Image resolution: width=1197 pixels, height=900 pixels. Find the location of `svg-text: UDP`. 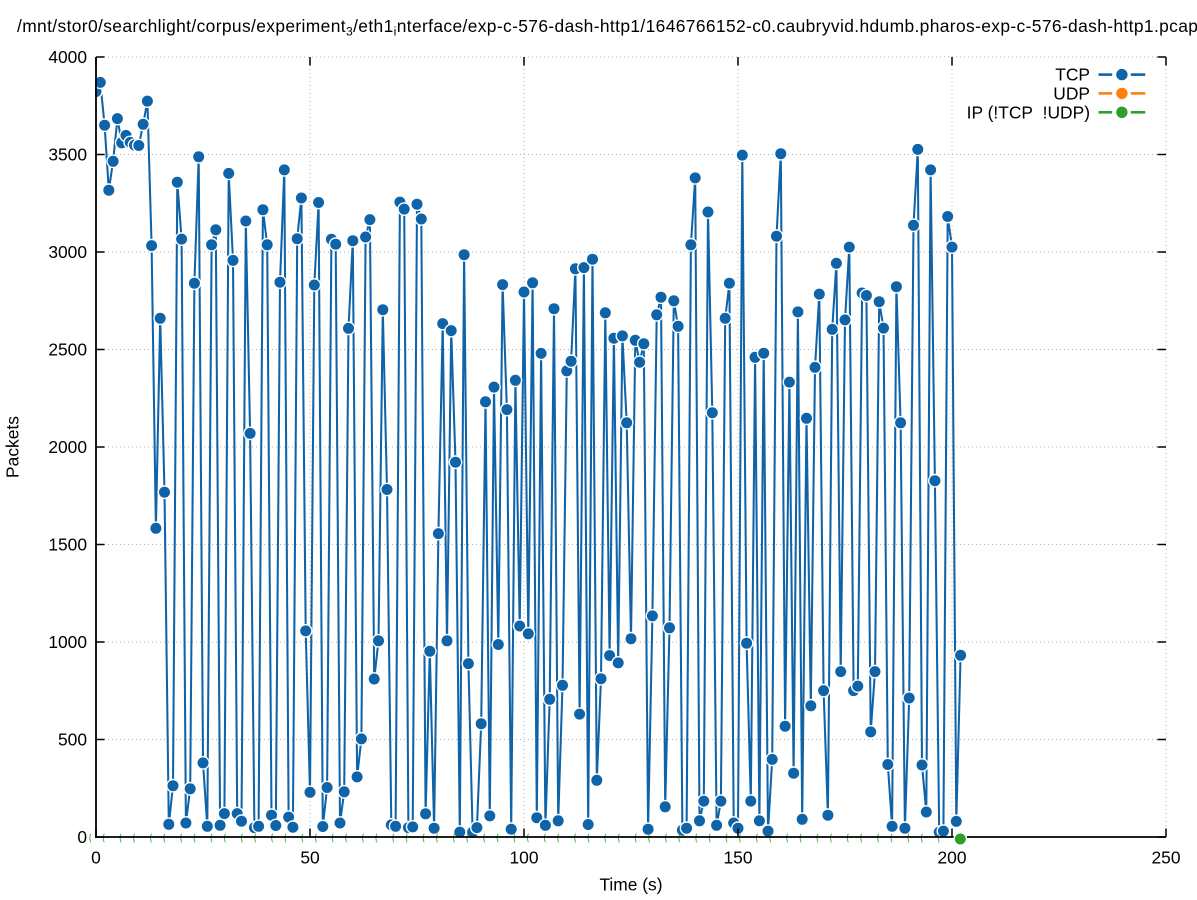

svg-text: UDP is located at coordinates (1071, 93).